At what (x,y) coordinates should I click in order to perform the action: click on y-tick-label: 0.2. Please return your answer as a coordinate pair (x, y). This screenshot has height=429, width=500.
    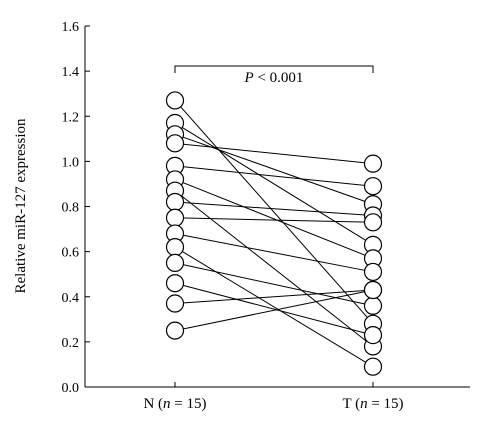
    Looking at the image, I should click on (71, 343).